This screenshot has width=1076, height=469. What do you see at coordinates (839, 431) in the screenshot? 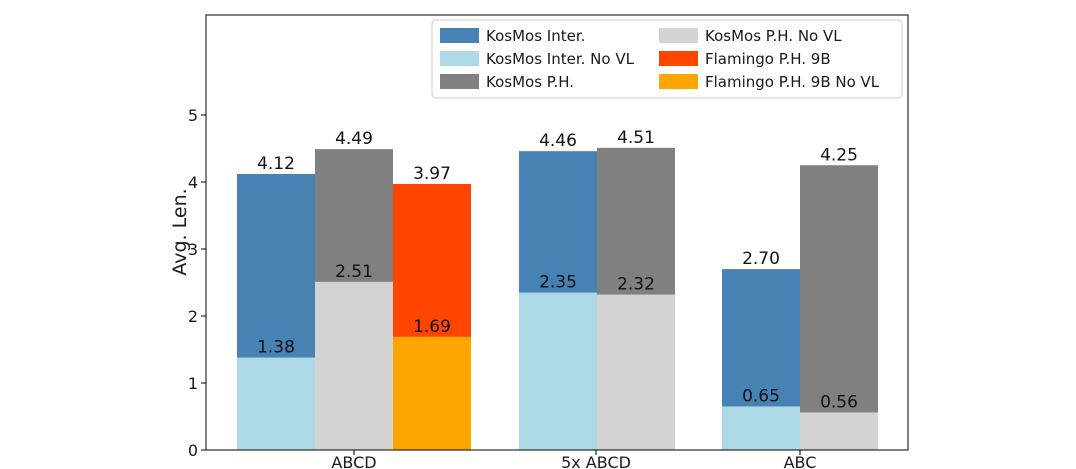
I see `bar-kosmos-p-h-no-vl-abc` at bounding box center [839, 431].